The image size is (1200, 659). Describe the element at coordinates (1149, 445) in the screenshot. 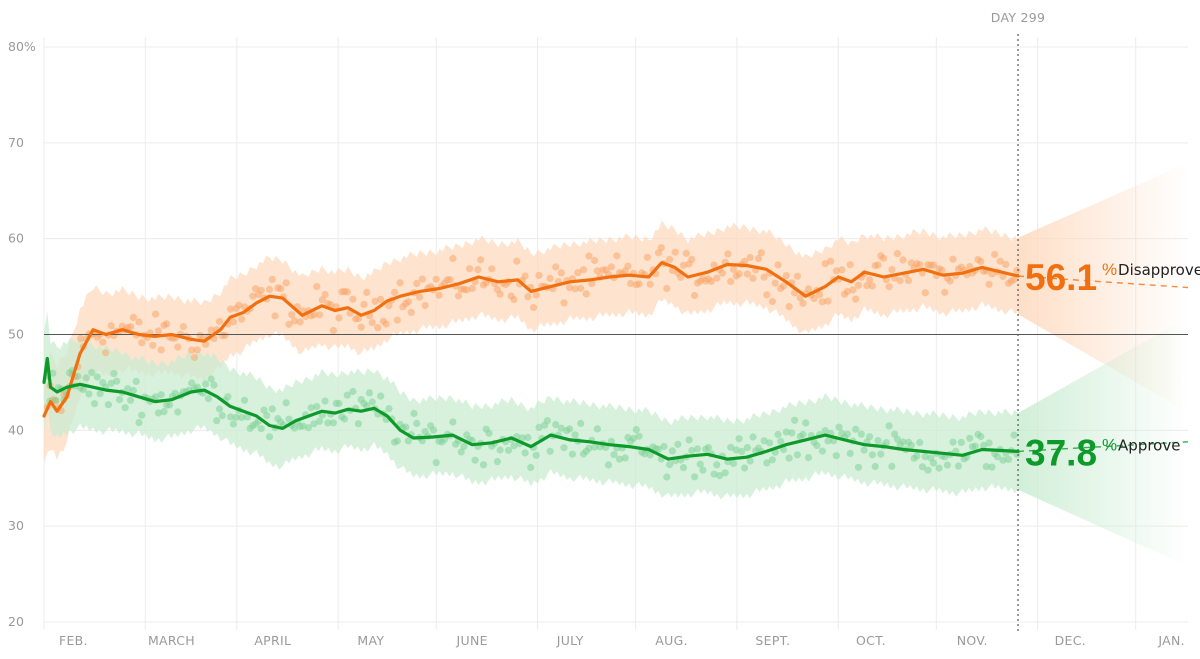

I see `approve-label: Approve` at that location.